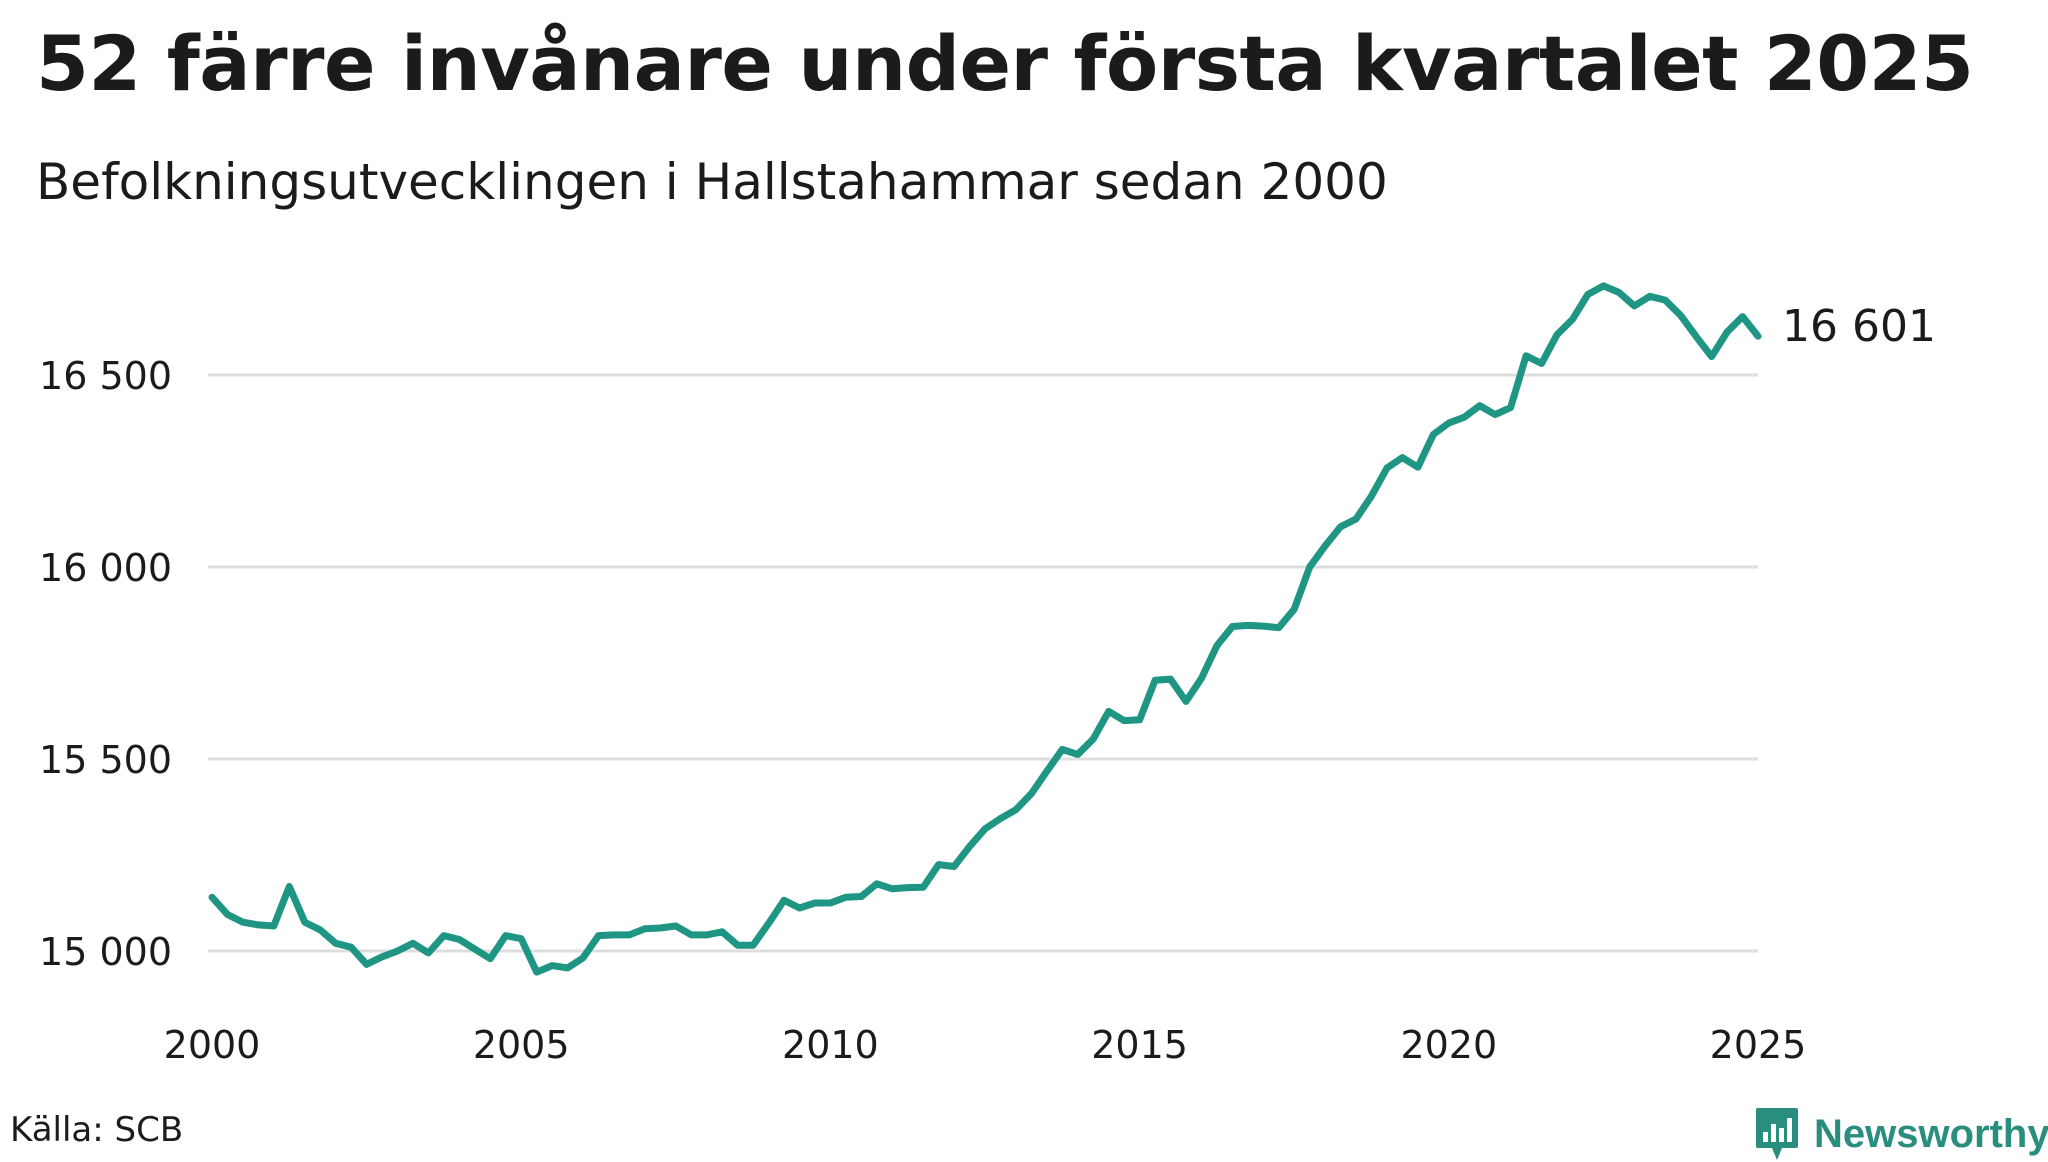 The width and height of the screenshot is (2048, 1162). What do you see at coordinates (105, 952) in the screenshot?
I see `y-tick-label: 15 000` at bounding box center [105, 952].